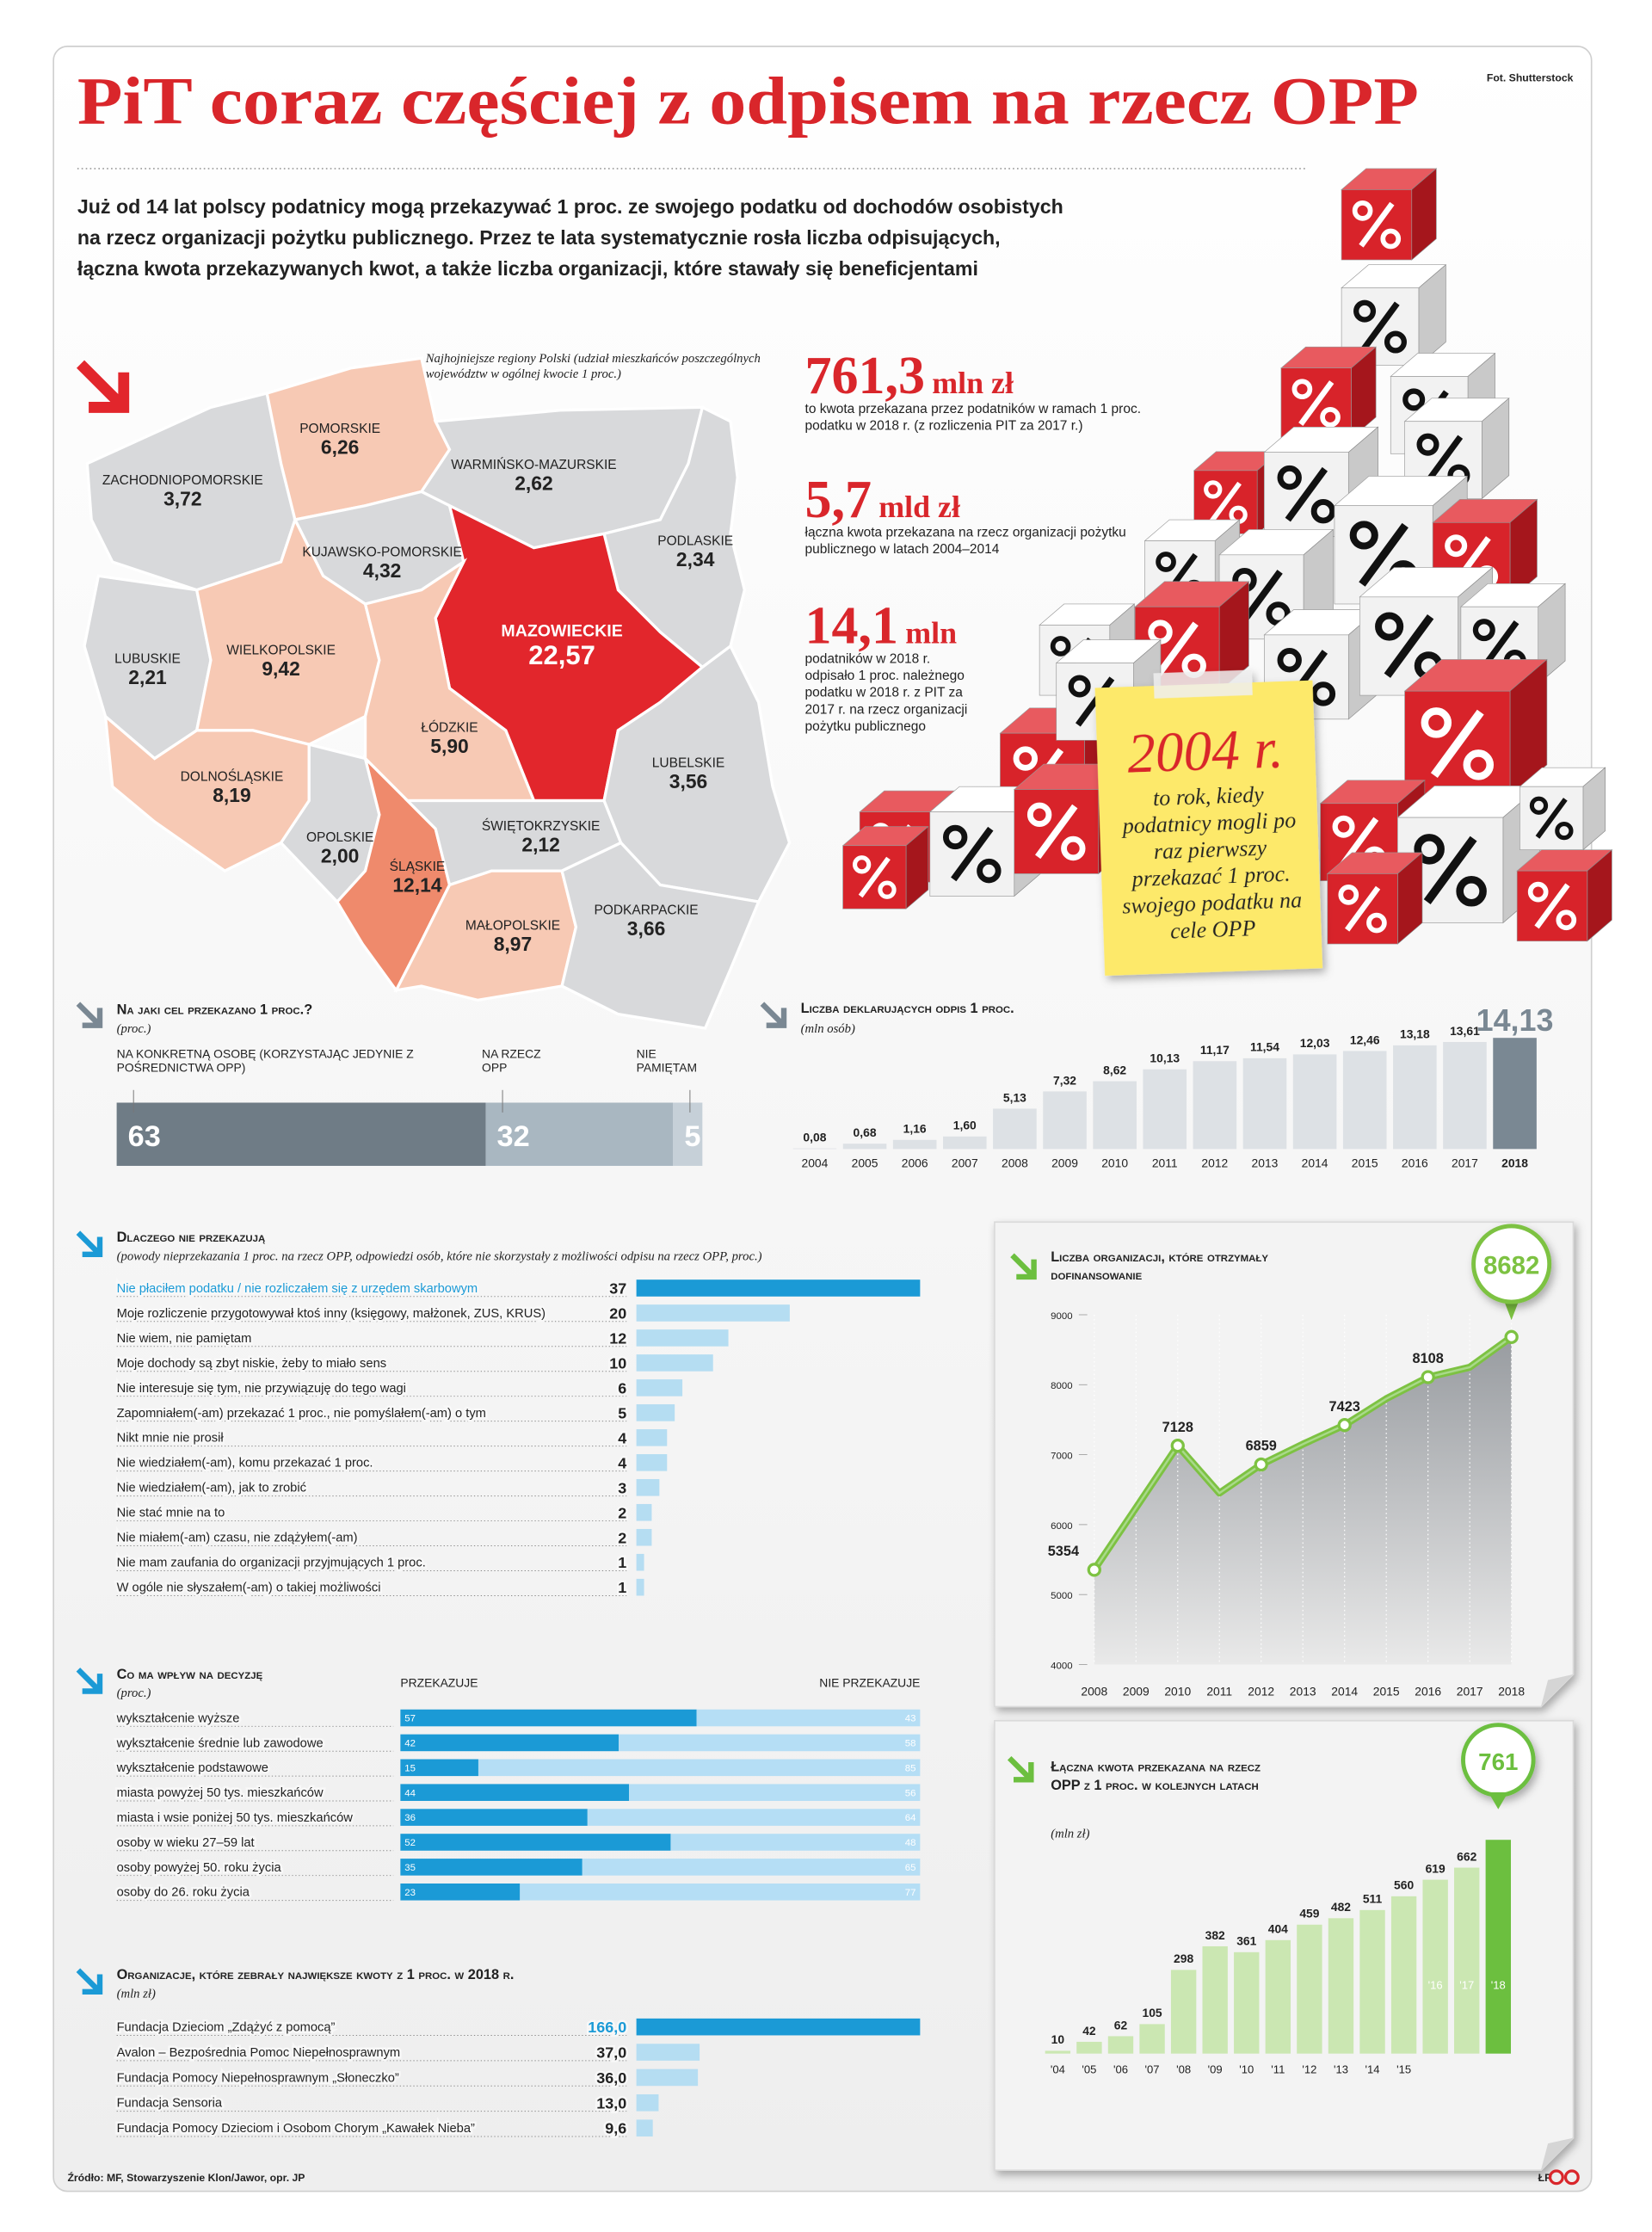  What do you see at coordinates (1152, 2012) in the screenshot?
I see `value-label: 105` at bounding box center [1152, 2012].